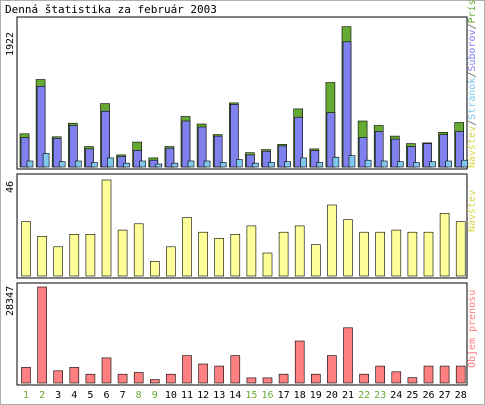 This screenshot has height=405, width=485. Describe the element at coordinates (364, 395) in the screenshot. I see `x-label-day-22: 22` at that location.